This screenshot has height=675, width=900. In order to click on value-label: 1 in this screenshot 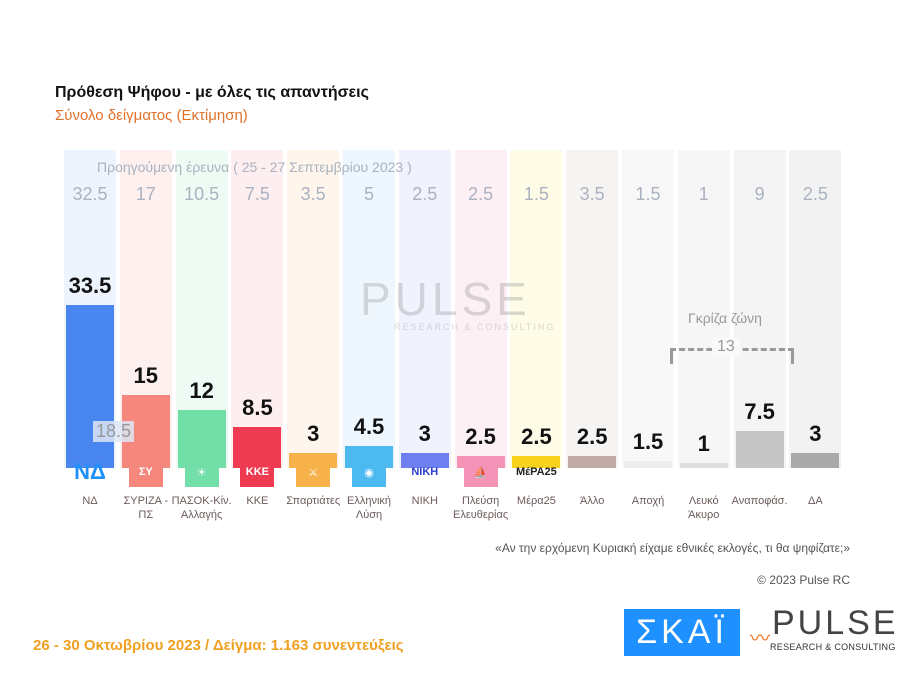, I will do `click(703, 444)`.